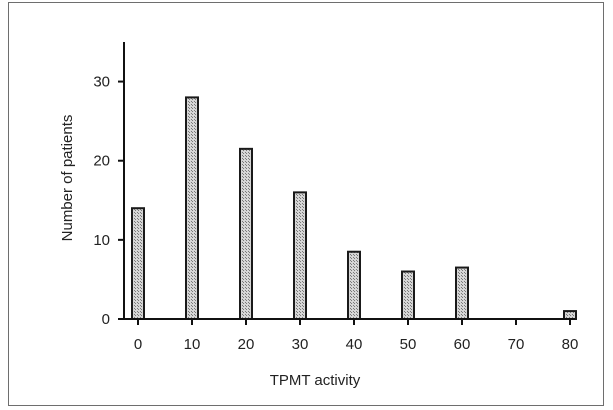 This screenshot has width=613, height=410. Describe the element at coordinates (192, 344) in the screenshot. I see `x-tick-label: 10` at that location.